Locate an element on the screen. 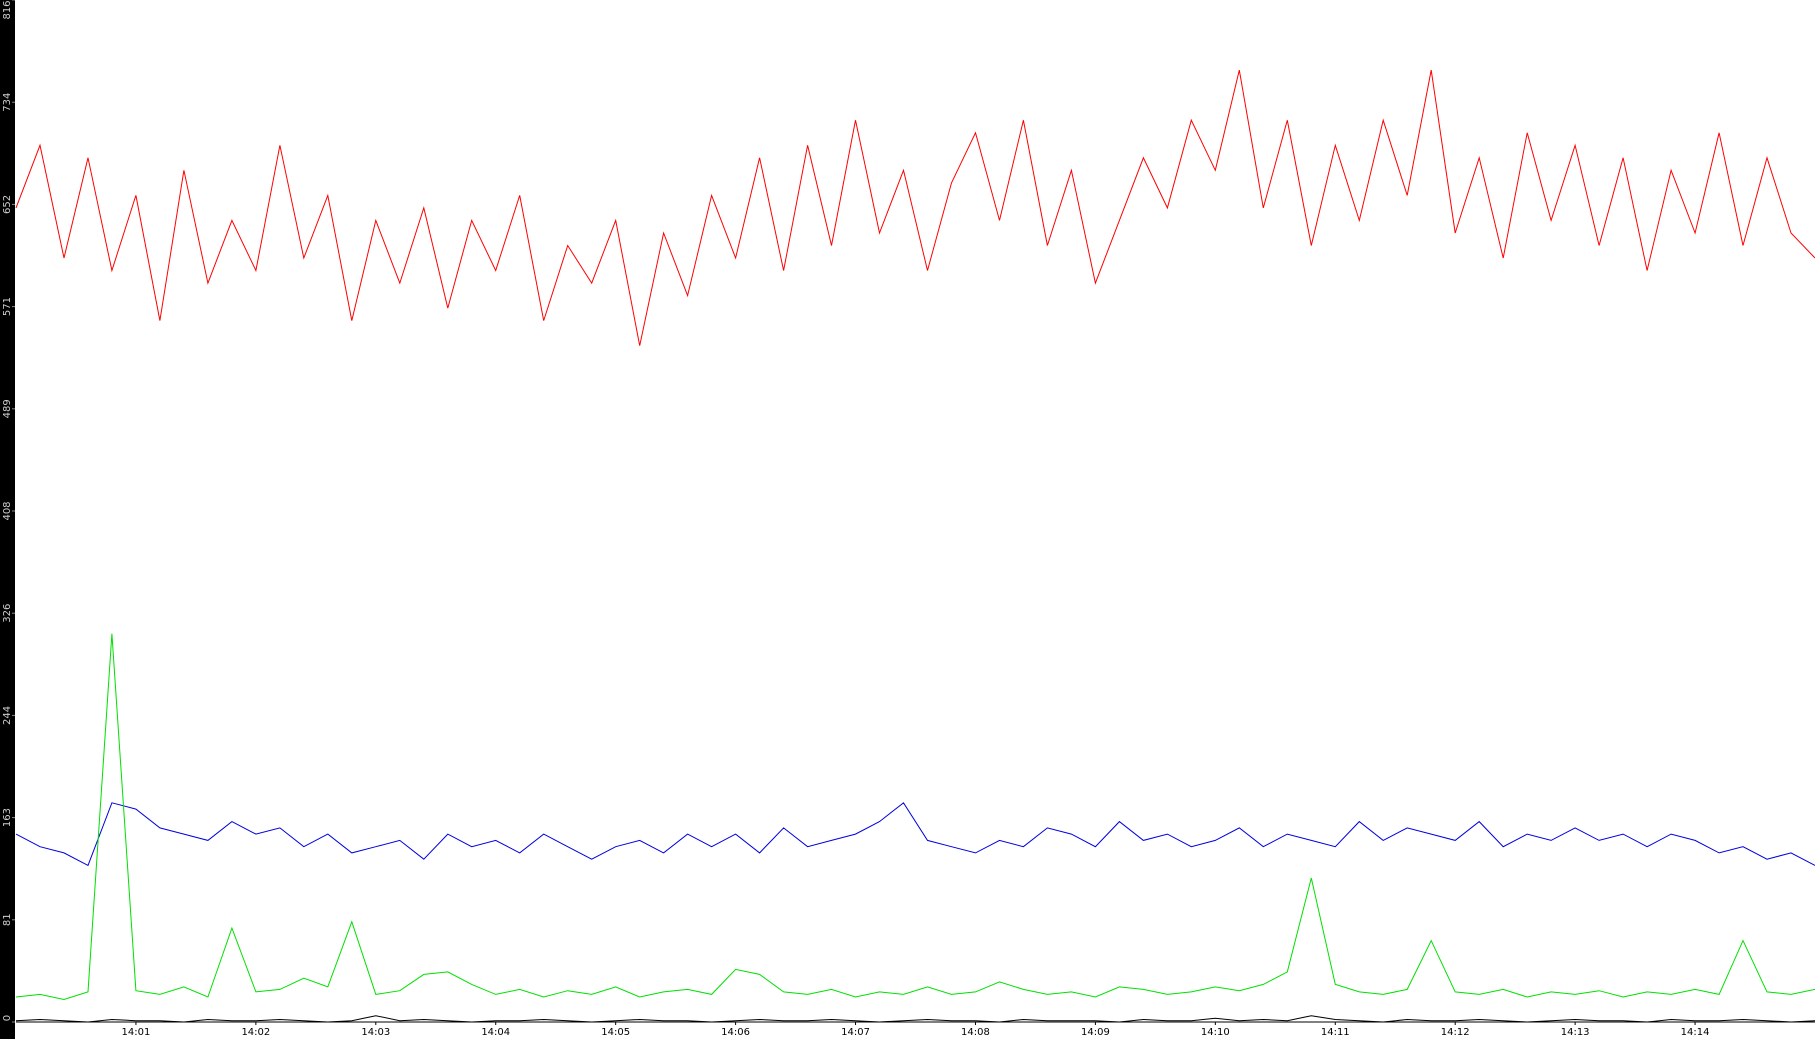  y-tick-label: 734 is located at coordinates (7, 102).